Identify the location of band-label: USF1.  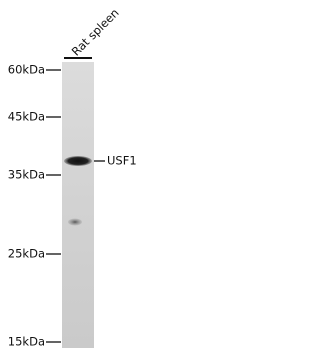
(122, 161).